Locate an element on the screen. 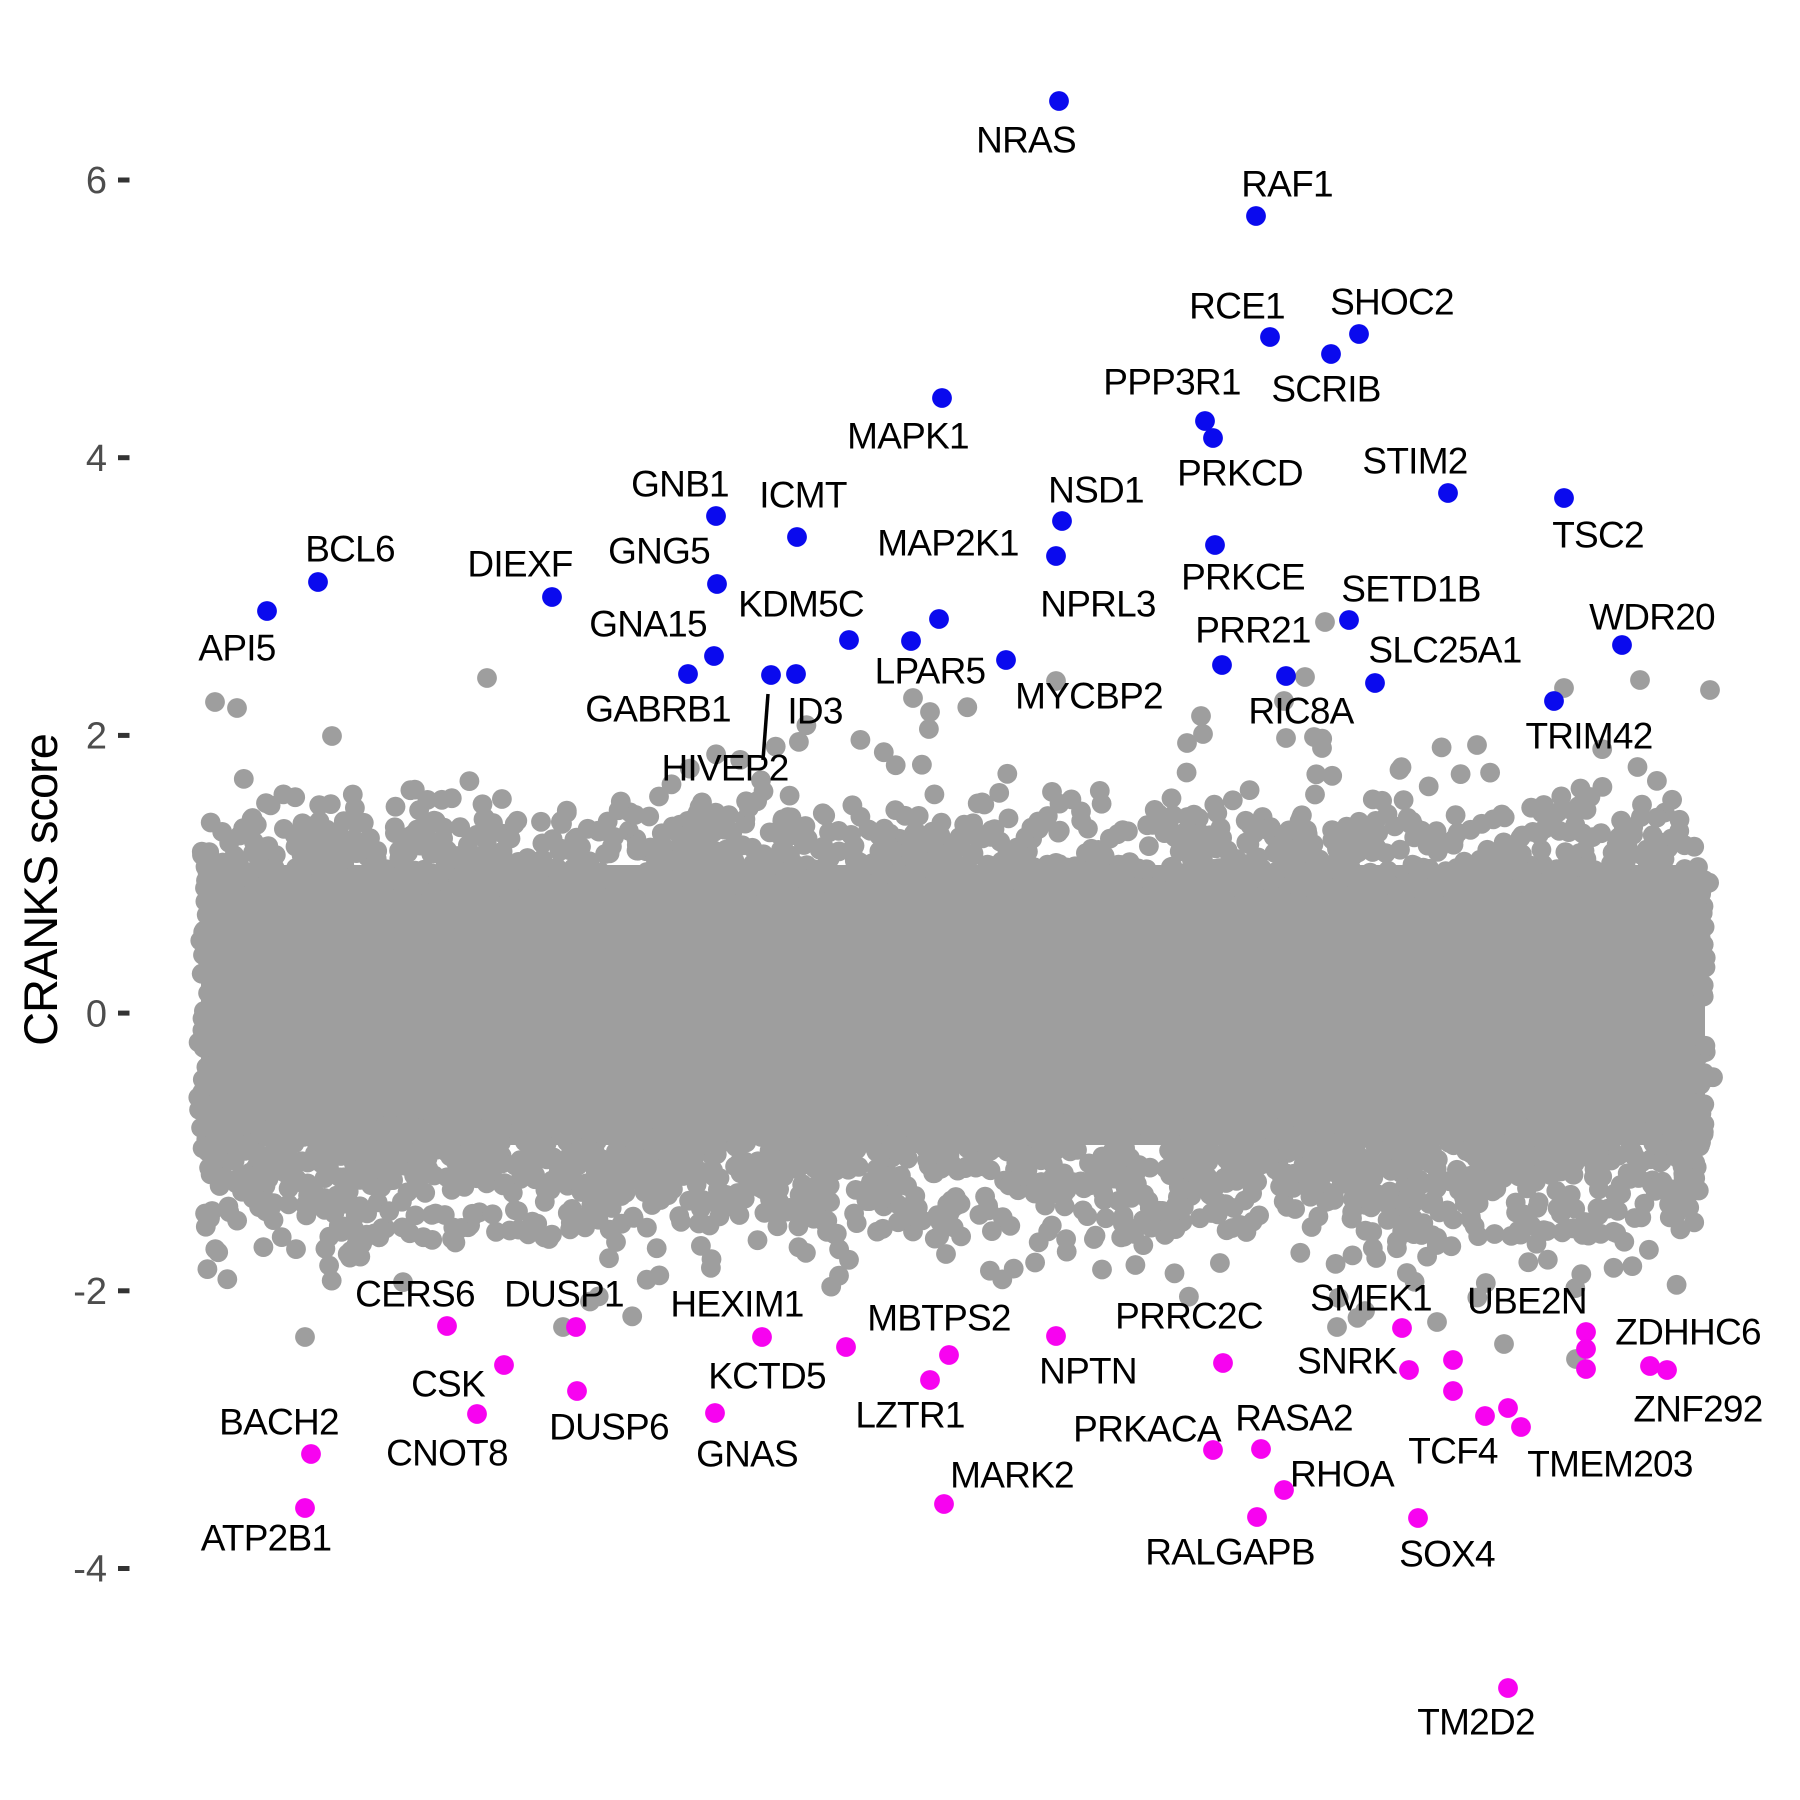  svg-text: GNAS is located at coordinates (747, 1453).